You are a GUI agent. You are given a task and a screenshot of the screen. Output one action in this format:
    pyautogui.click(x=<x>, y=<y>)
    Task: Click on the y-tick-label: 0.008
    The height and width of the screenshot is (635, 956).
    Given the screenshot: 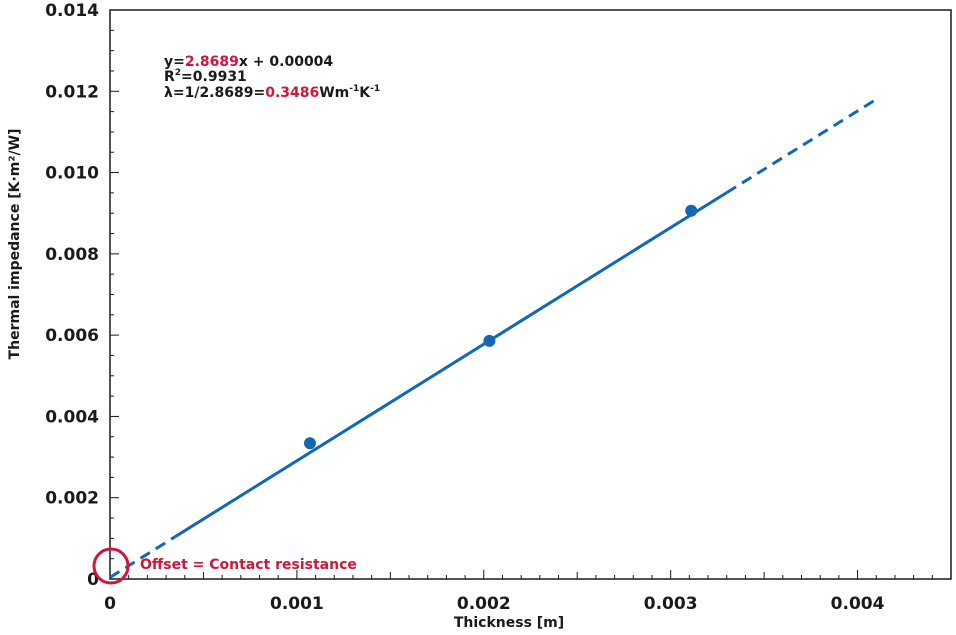 What is the action you would take?
    pyautogui.click(x=72, y=255)
    